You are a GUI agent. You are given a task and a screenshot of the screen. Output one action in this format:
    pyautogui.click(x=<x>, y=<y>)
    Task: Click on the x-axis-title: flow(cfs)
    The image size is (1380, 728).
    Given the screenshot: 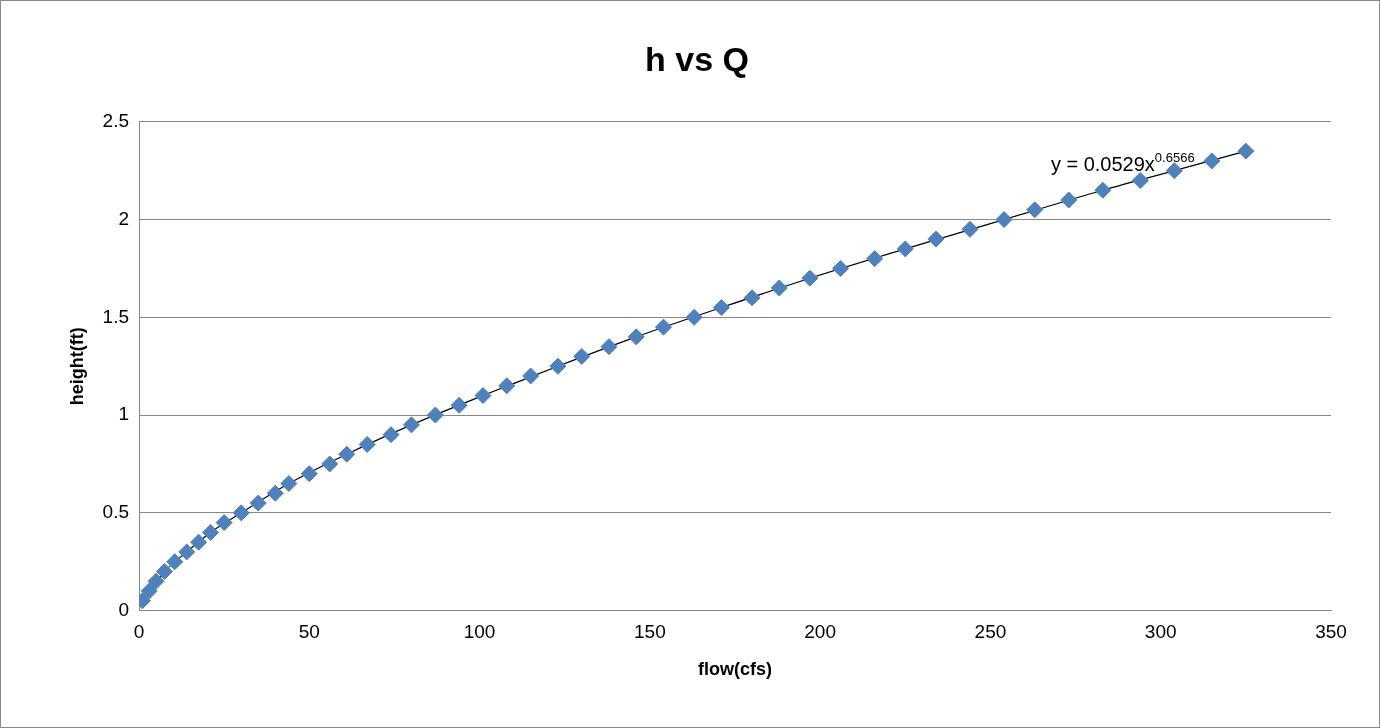 What is the action you would take?
    pyautogui.click(x=735, y=669)
    